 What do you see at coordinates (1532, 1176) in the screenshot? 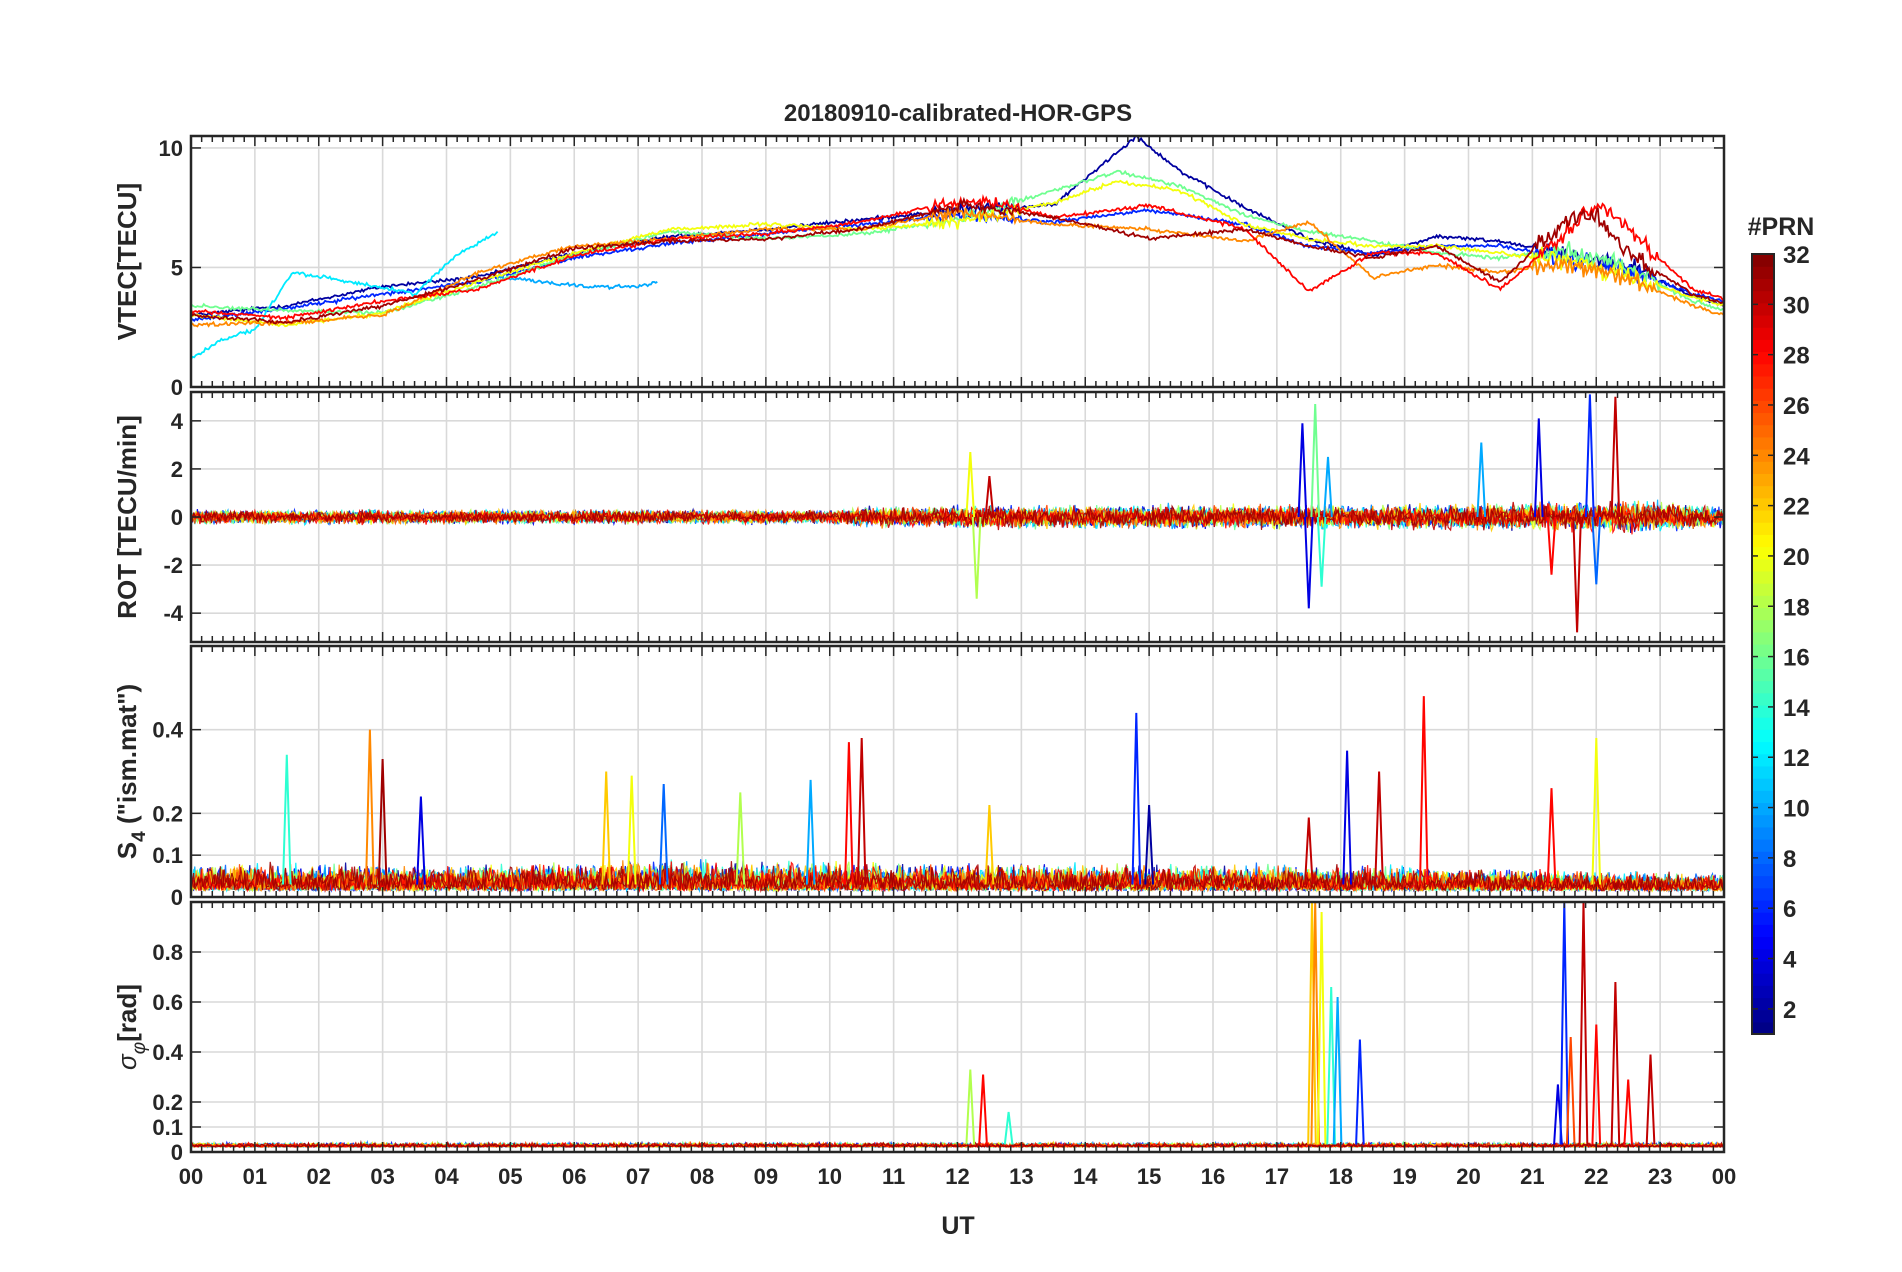
I see `x-tick-label: 21` at bounding box center [1532, 1176].